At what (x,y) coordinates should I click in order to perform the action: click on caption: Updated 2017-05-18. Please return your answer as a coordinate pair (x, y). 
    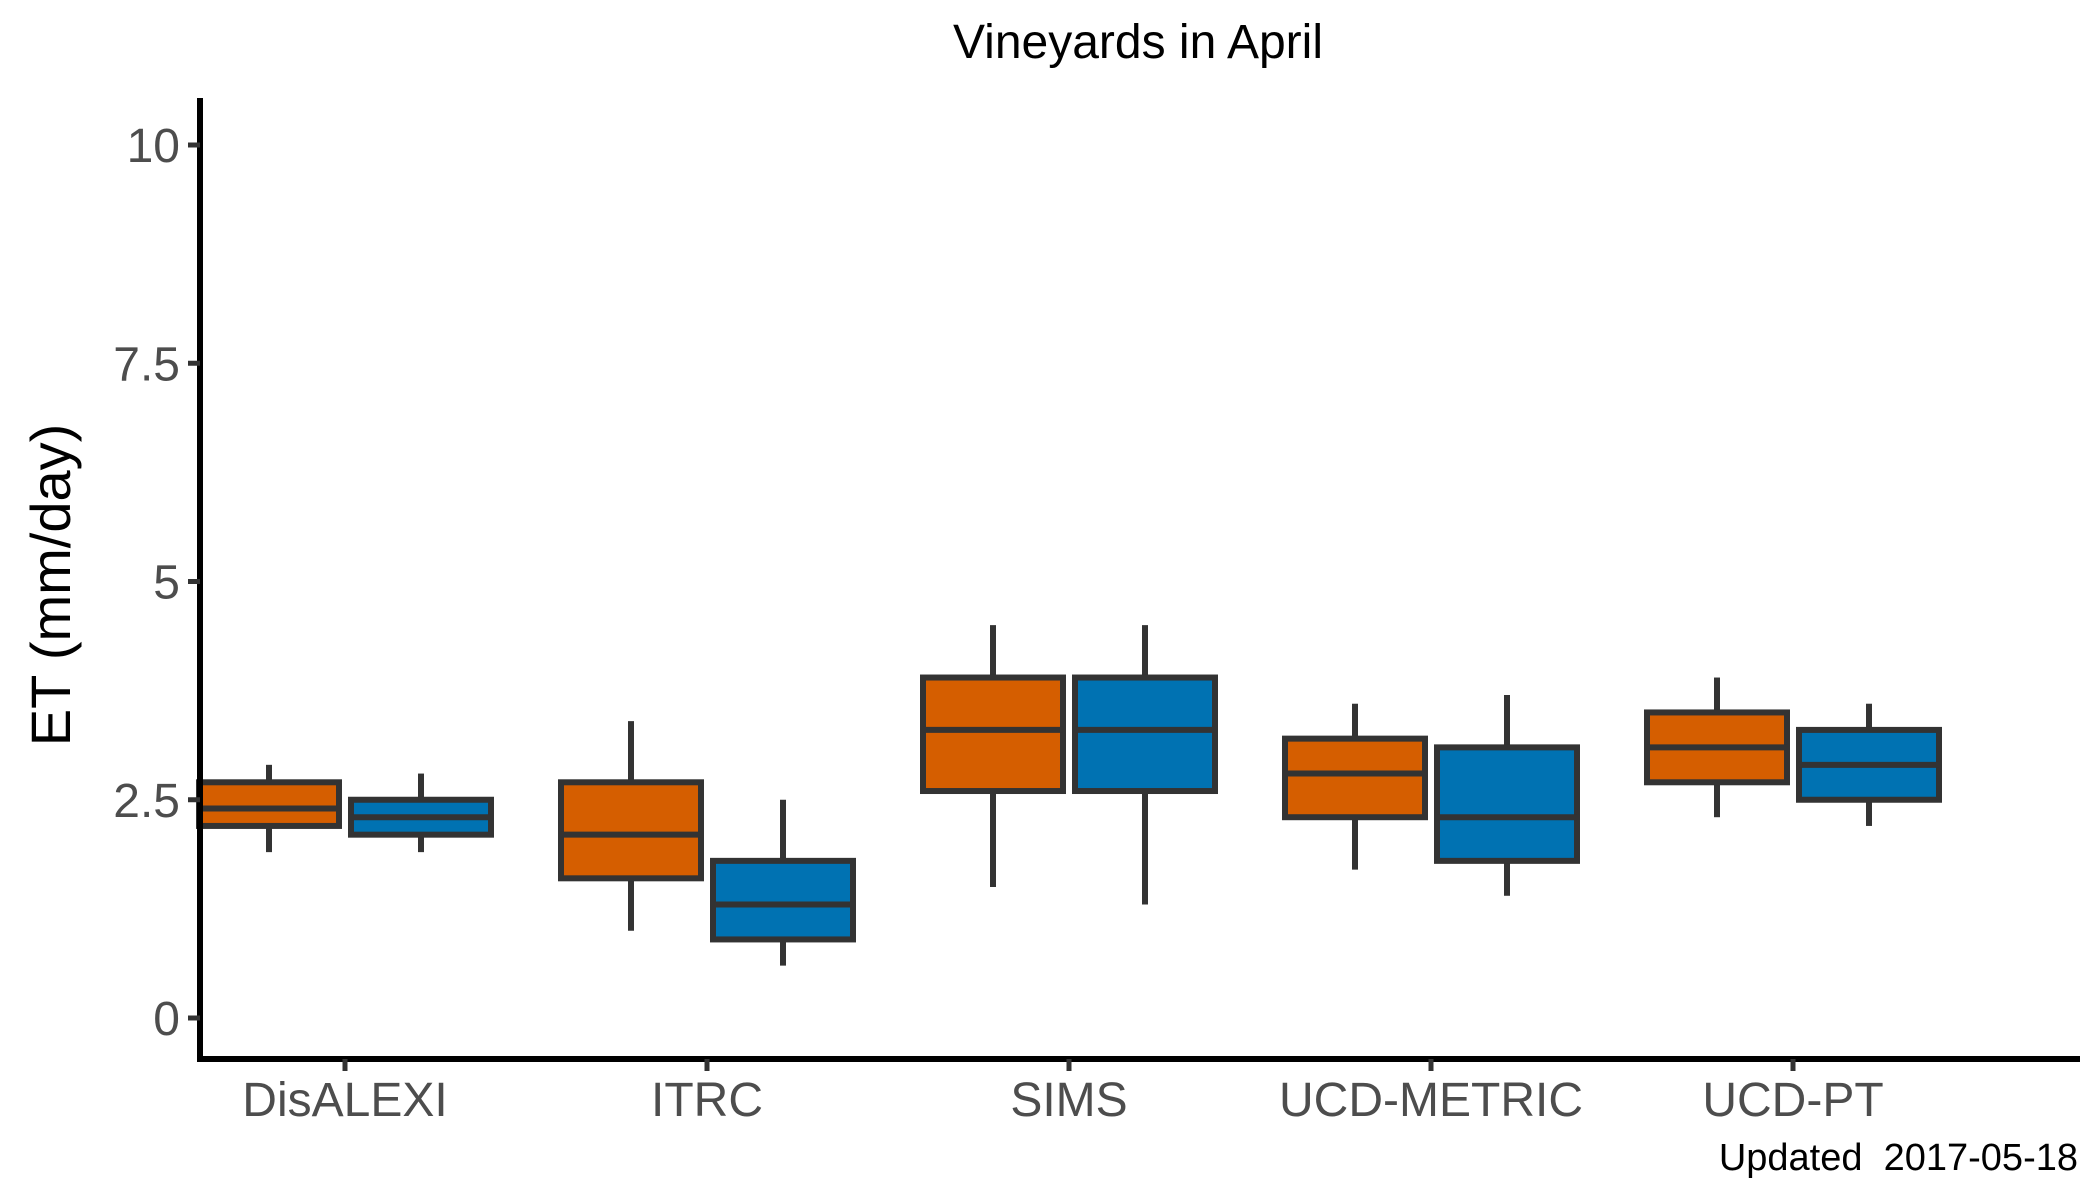
    Looking at the image, I should click on (1898, 1158).